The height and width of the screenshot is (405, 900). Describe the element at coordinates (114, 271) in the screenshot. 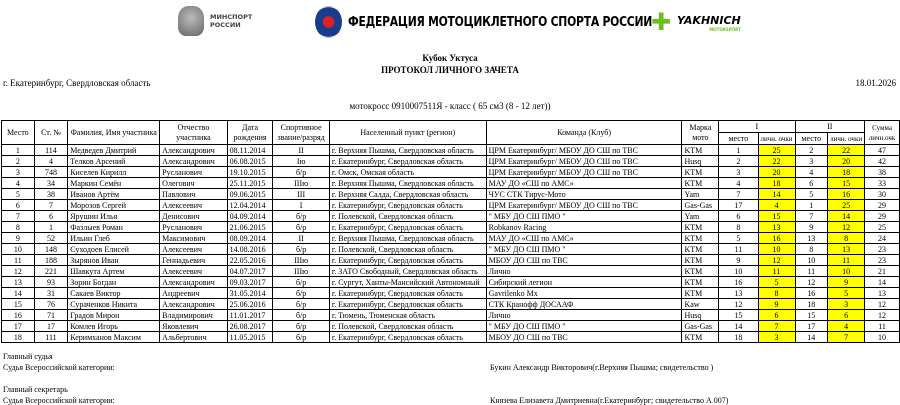

I see `cell-name: Шавкута Артем` at that location.